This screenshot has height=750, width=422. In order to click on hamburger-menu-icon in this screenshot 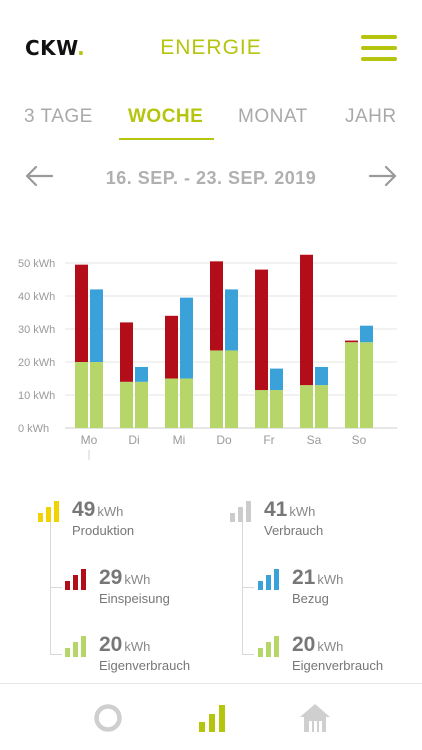, I will do `click(379, 48)`.